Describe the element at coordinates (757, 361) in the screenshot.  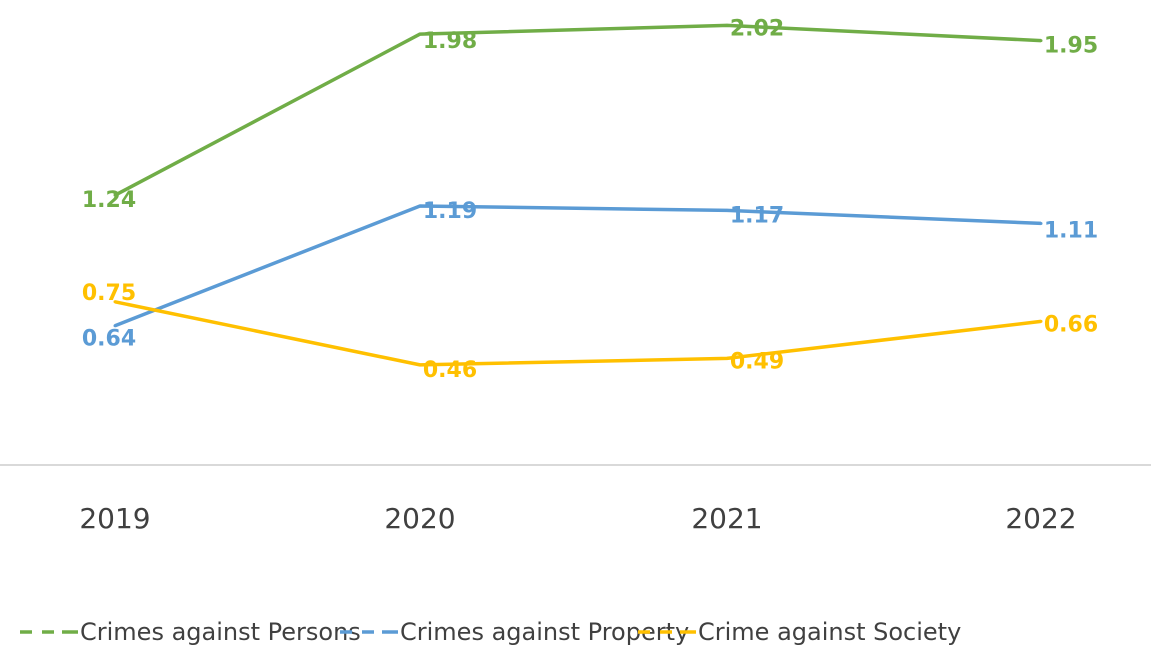
I see `data-label: 0.49` at that location.